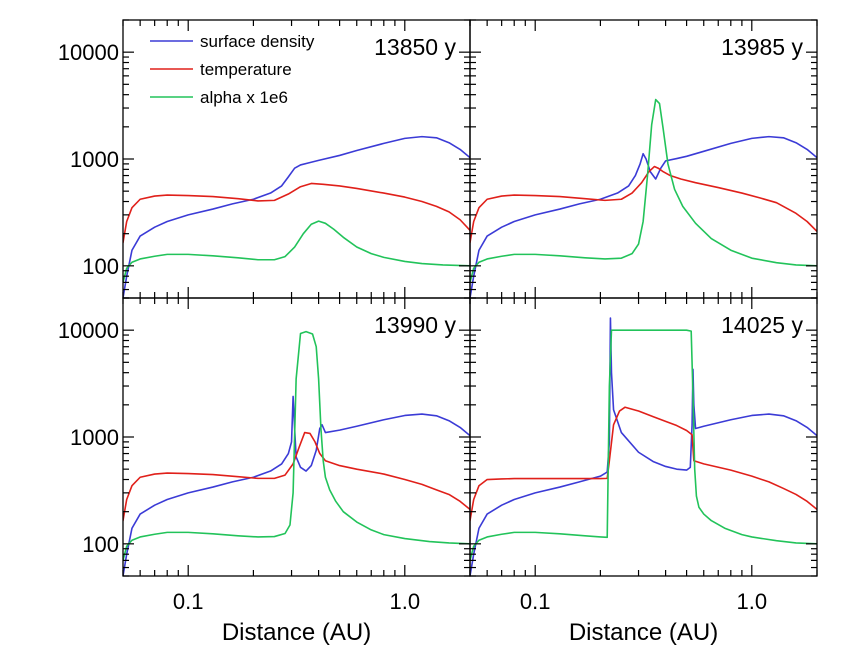  What do you see at coordinates (415, 47) in the screenshot?
I see `panel-time-label: 13850 y` at bounding box center [415, 47].